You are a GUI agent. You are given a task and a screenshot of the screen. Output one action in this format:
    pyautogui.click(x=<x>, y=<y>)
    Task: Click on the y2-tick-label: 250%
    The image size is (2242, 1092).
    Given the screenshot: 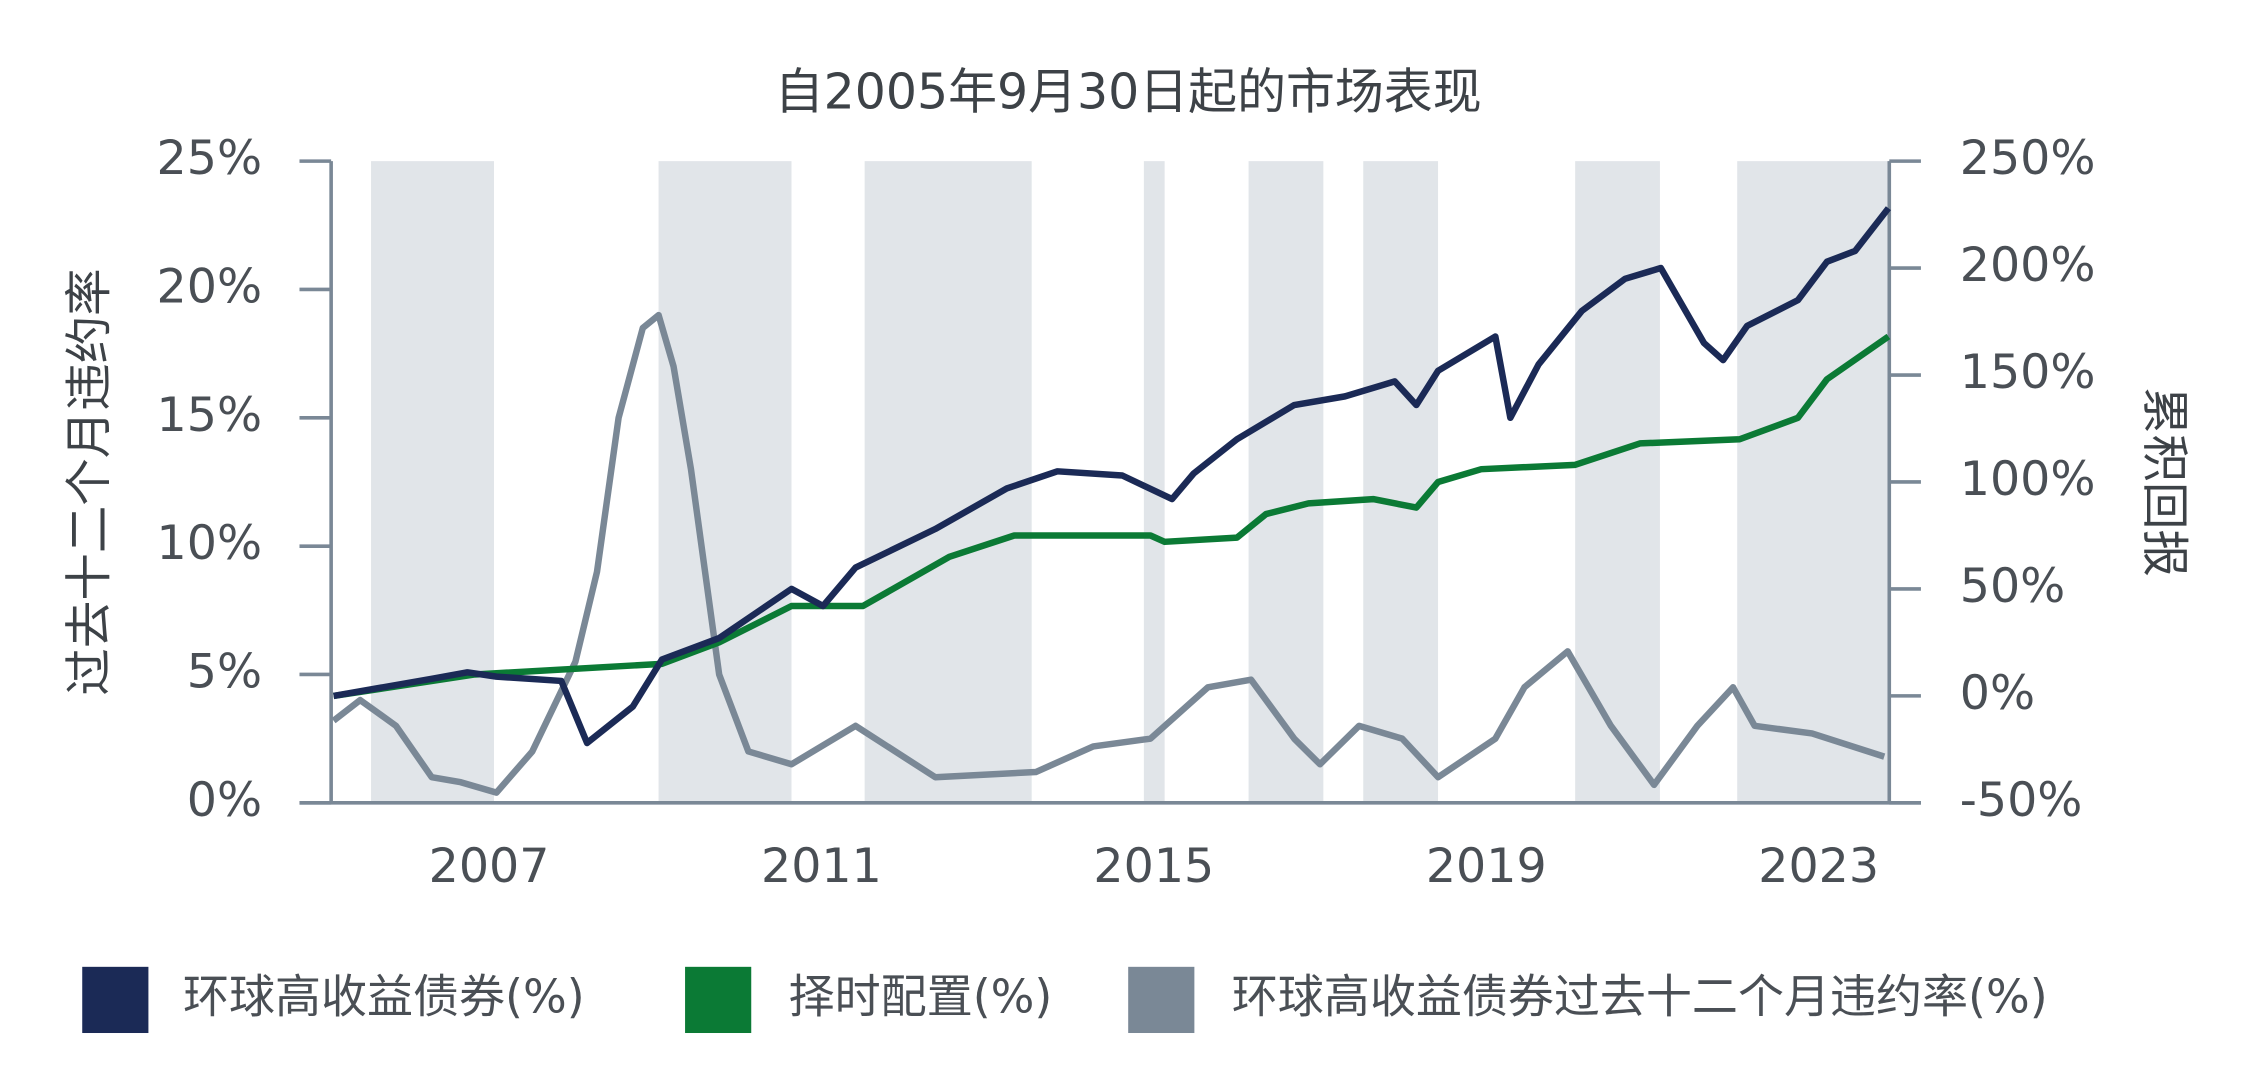 What is the action you would take?
    pyautogui.click(x=2028, y=158)
    